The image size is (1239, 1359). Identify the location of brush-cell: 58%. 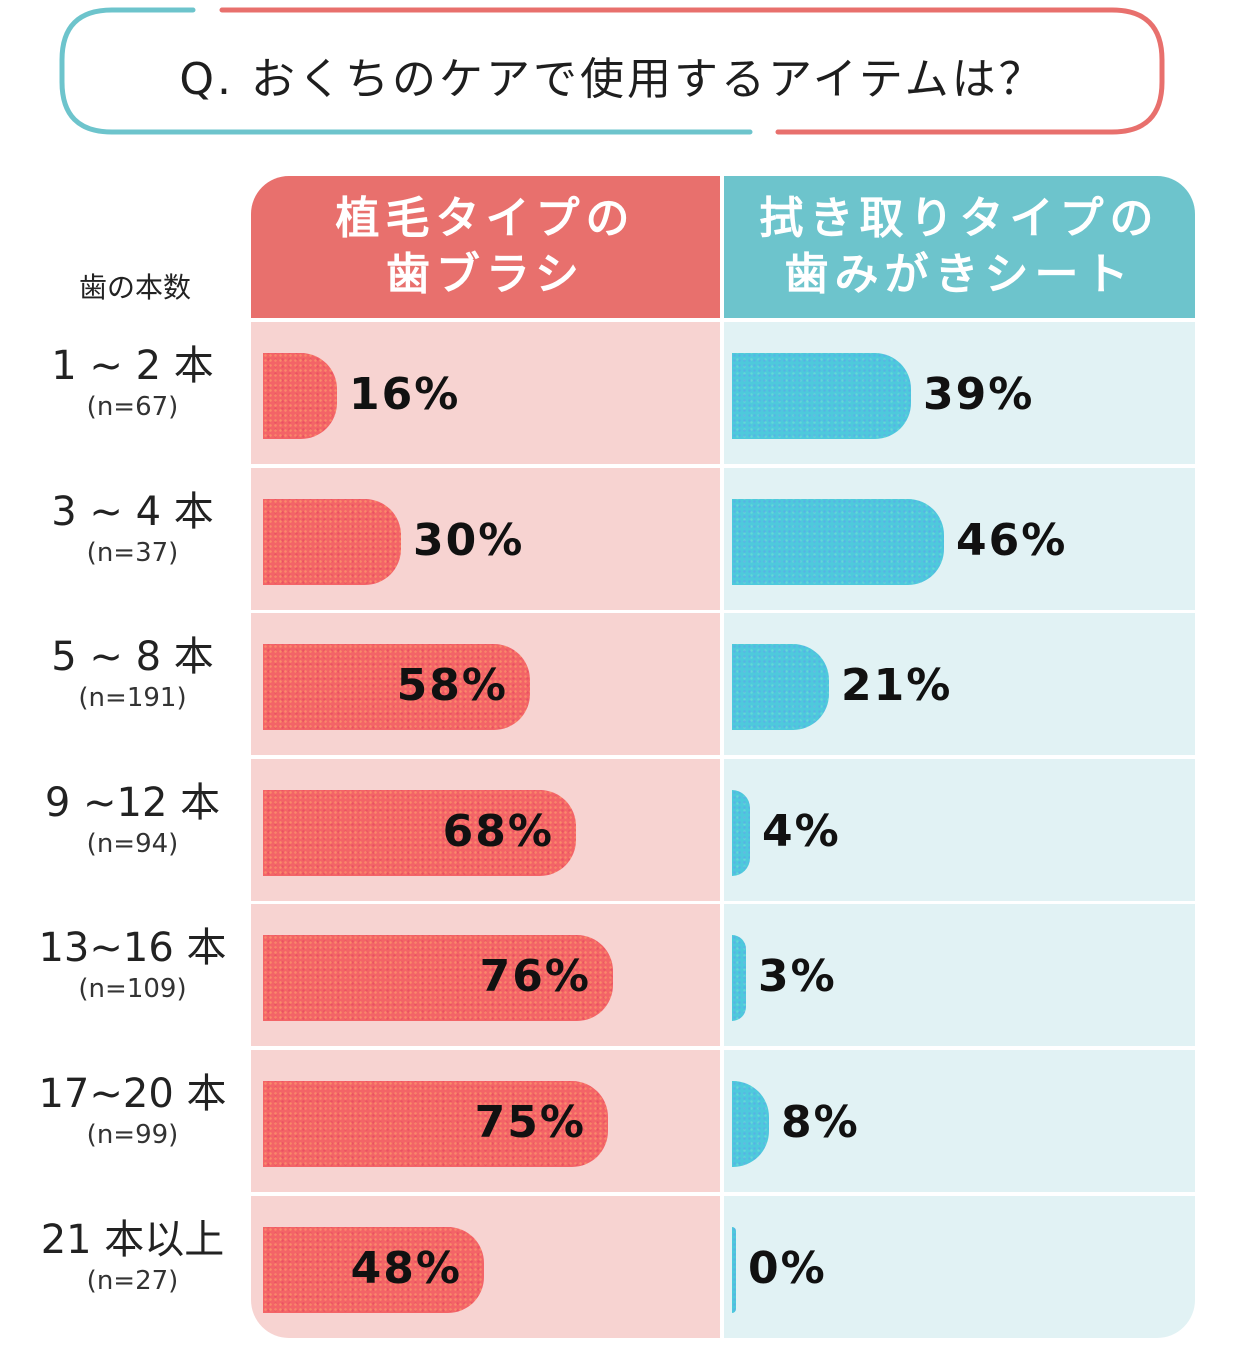
(485, 684).